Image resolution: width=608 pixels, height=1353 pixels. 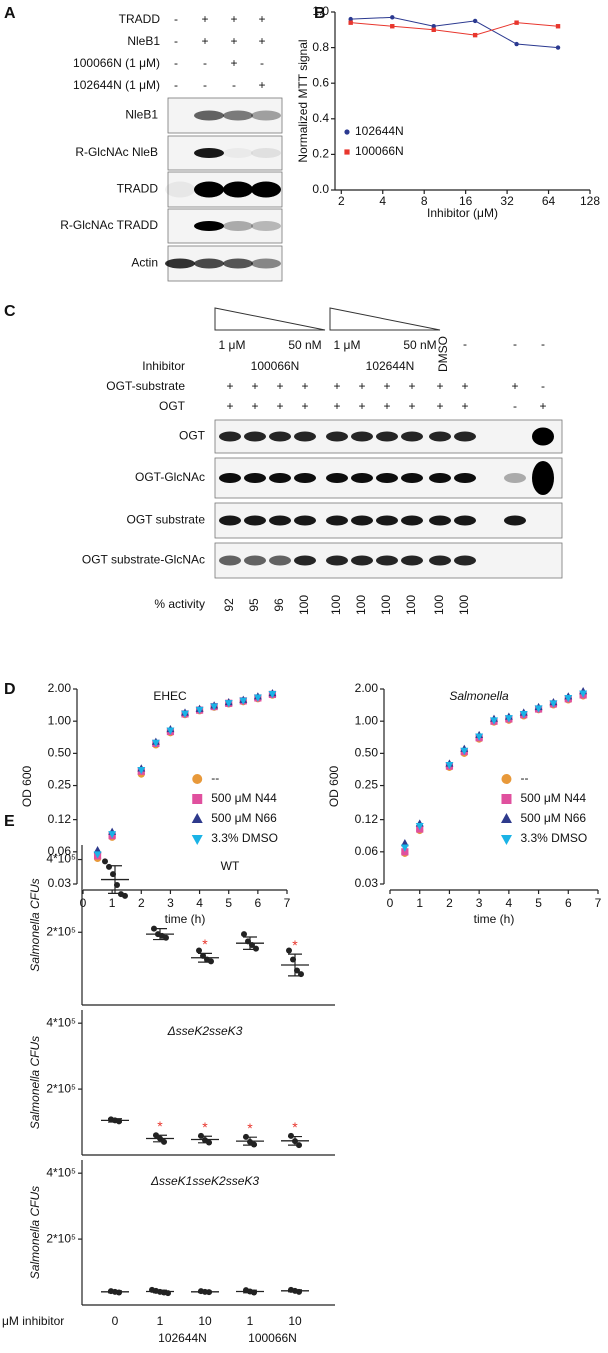 I want to click on annotation: ΔsseK1sseK2sseK3, so click(x=204, y=1181).